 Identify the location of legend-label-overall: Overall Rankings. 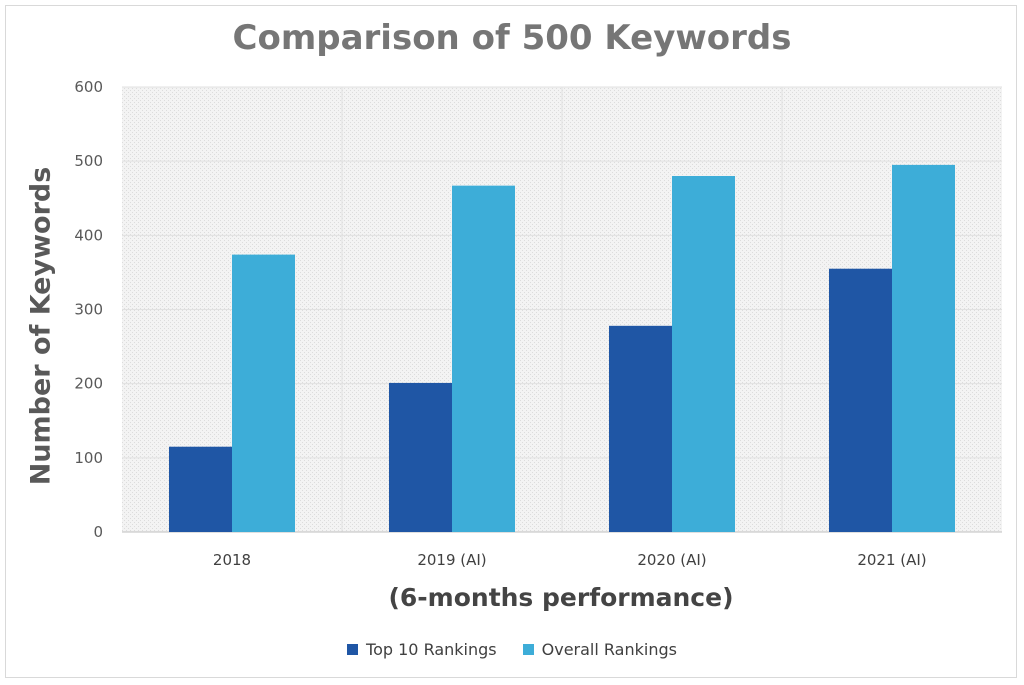
(609, 649).